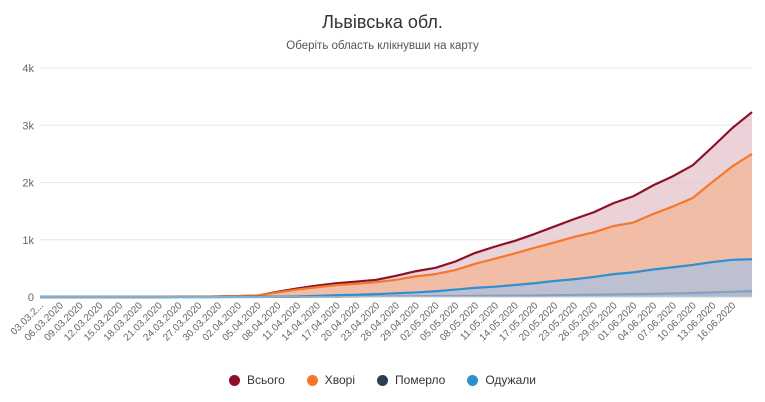 This screenshot has width=765, height=402. What do you see at coordinates (420, 380) in the screenshot?
I see `legend-label: Померло` at bounding box center [420, 380].